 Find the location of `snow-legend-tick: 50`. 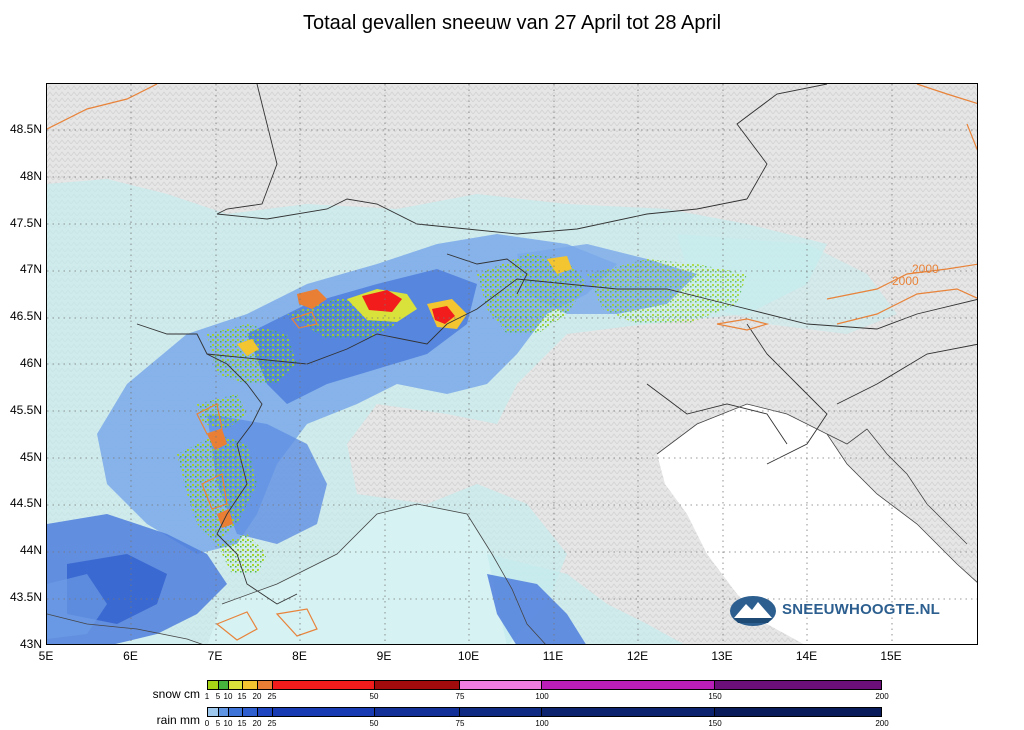

snow-legend-tick: 50 is located at coordinates (374, 696).